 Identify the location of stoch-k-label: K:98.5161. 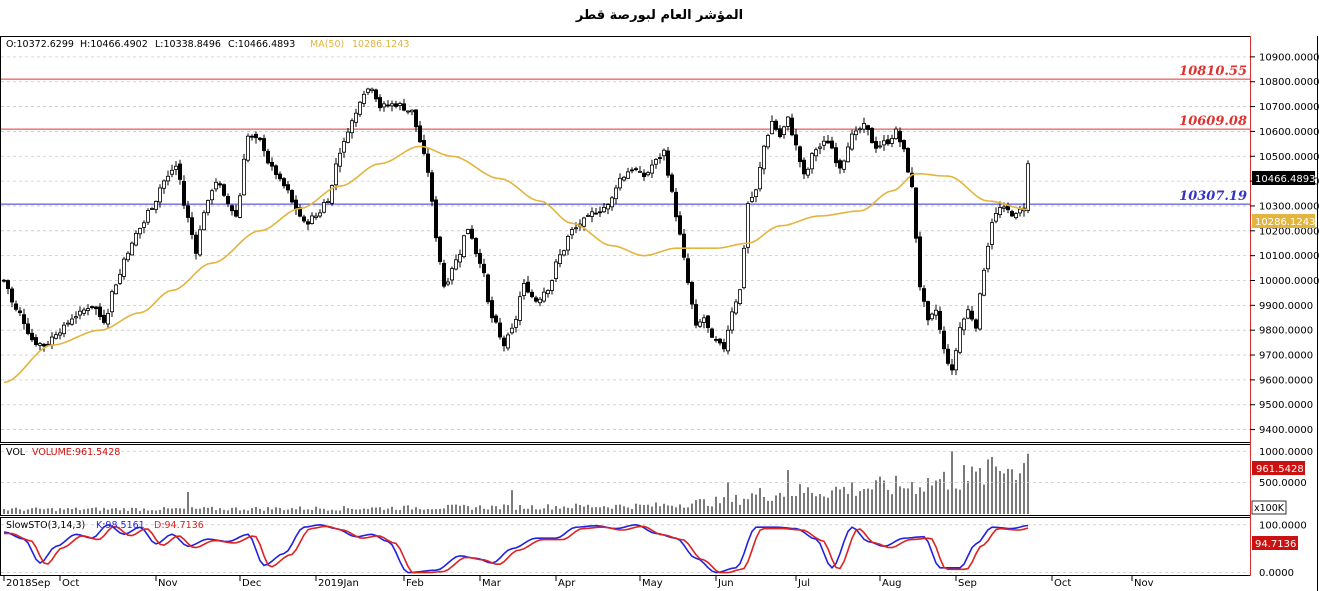
(120, 525).